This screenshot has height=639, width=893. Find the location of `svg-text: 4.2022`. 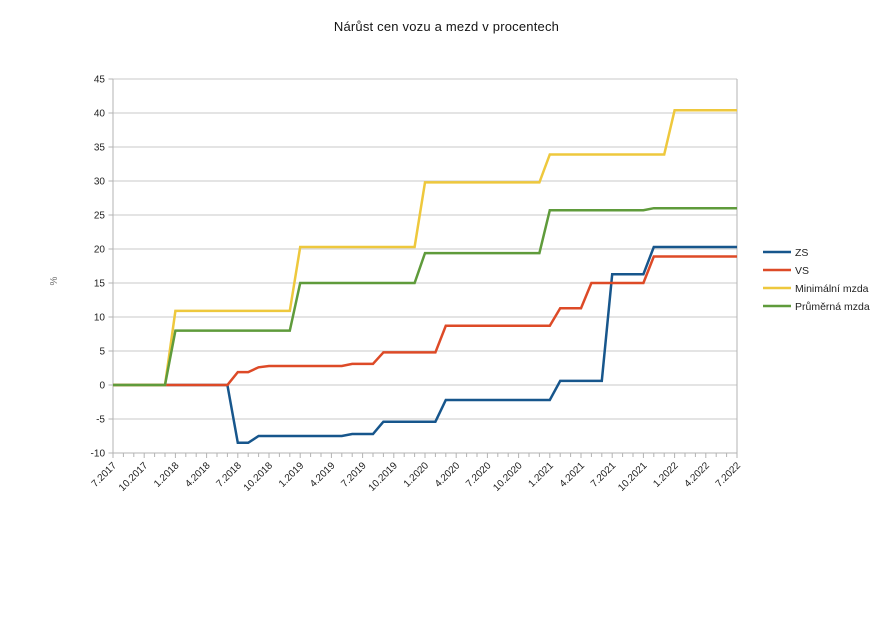

svg-text: 4.2022 is located at coordinates (698, 475).